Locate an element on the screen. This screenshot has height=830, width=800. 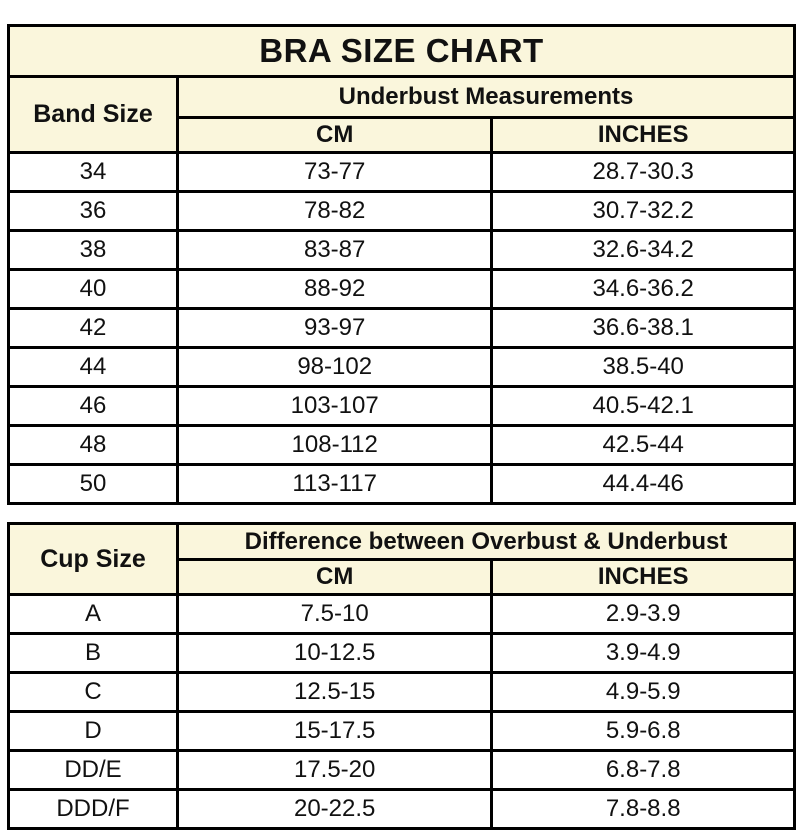
table-row: 46 103-107 40.5-42.1 is located at coordinates (401, 406).